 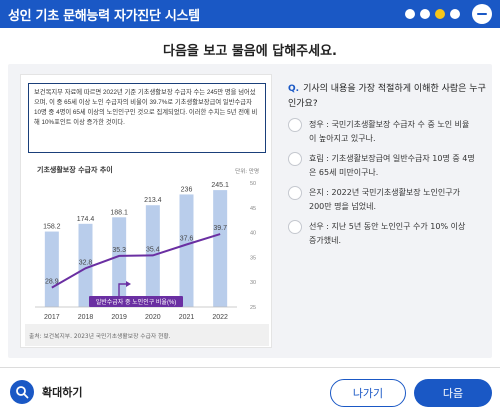 What do you see at coordinates (75, 170) in the screenshot?
I see `chart-title: 기초생활보장 수급자 추이` at bounding box center [75, 170].